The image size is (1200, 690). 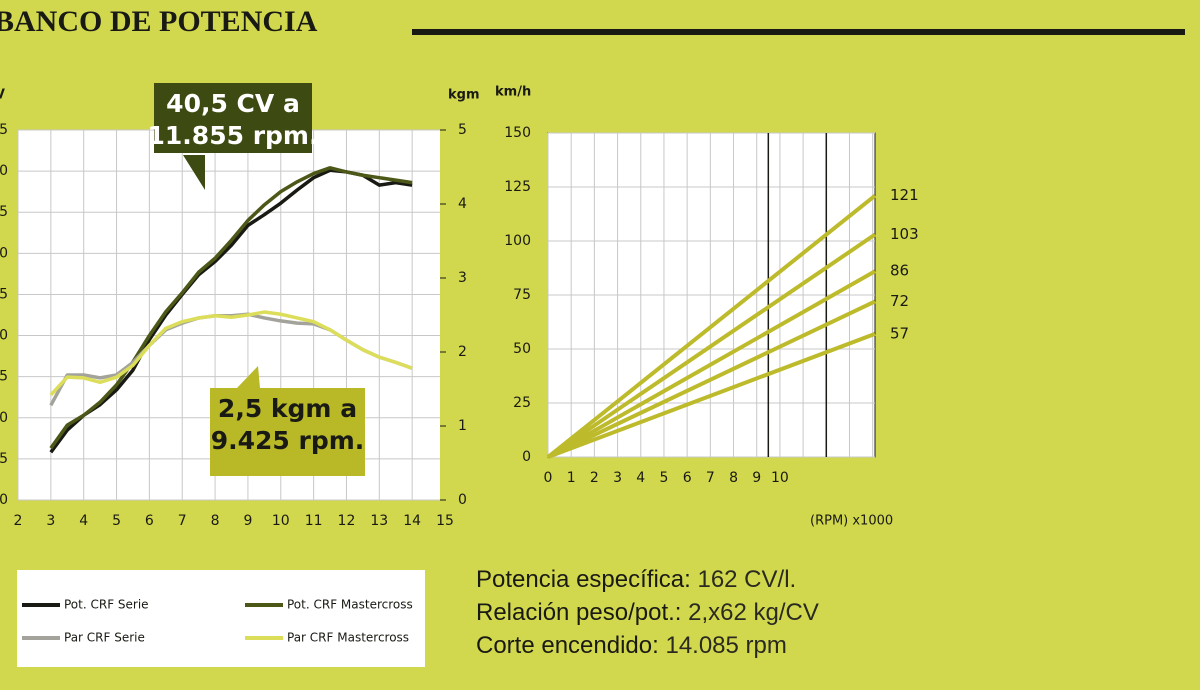 I want to click on y-tick-label: 35, so click(x=4, y=212).